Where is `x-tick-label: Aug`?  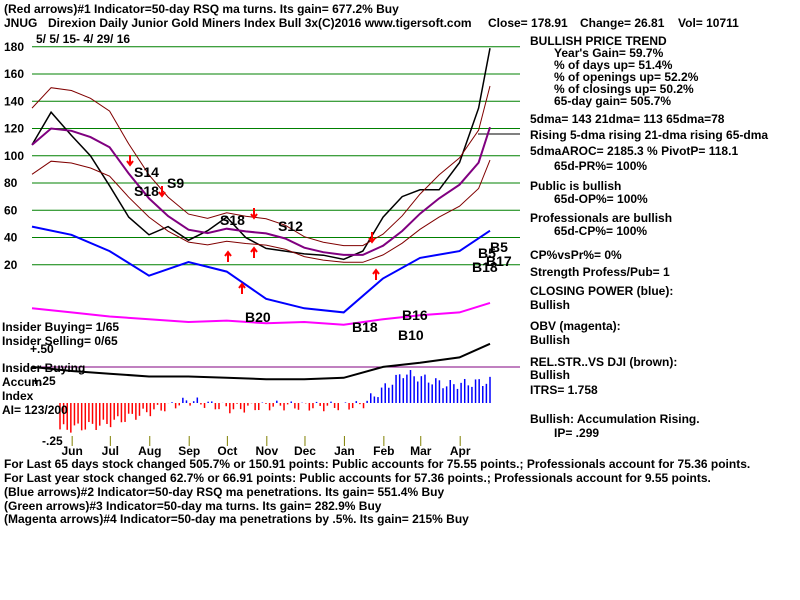
x-tick-label: Aug is located at coordinates (149, 451).